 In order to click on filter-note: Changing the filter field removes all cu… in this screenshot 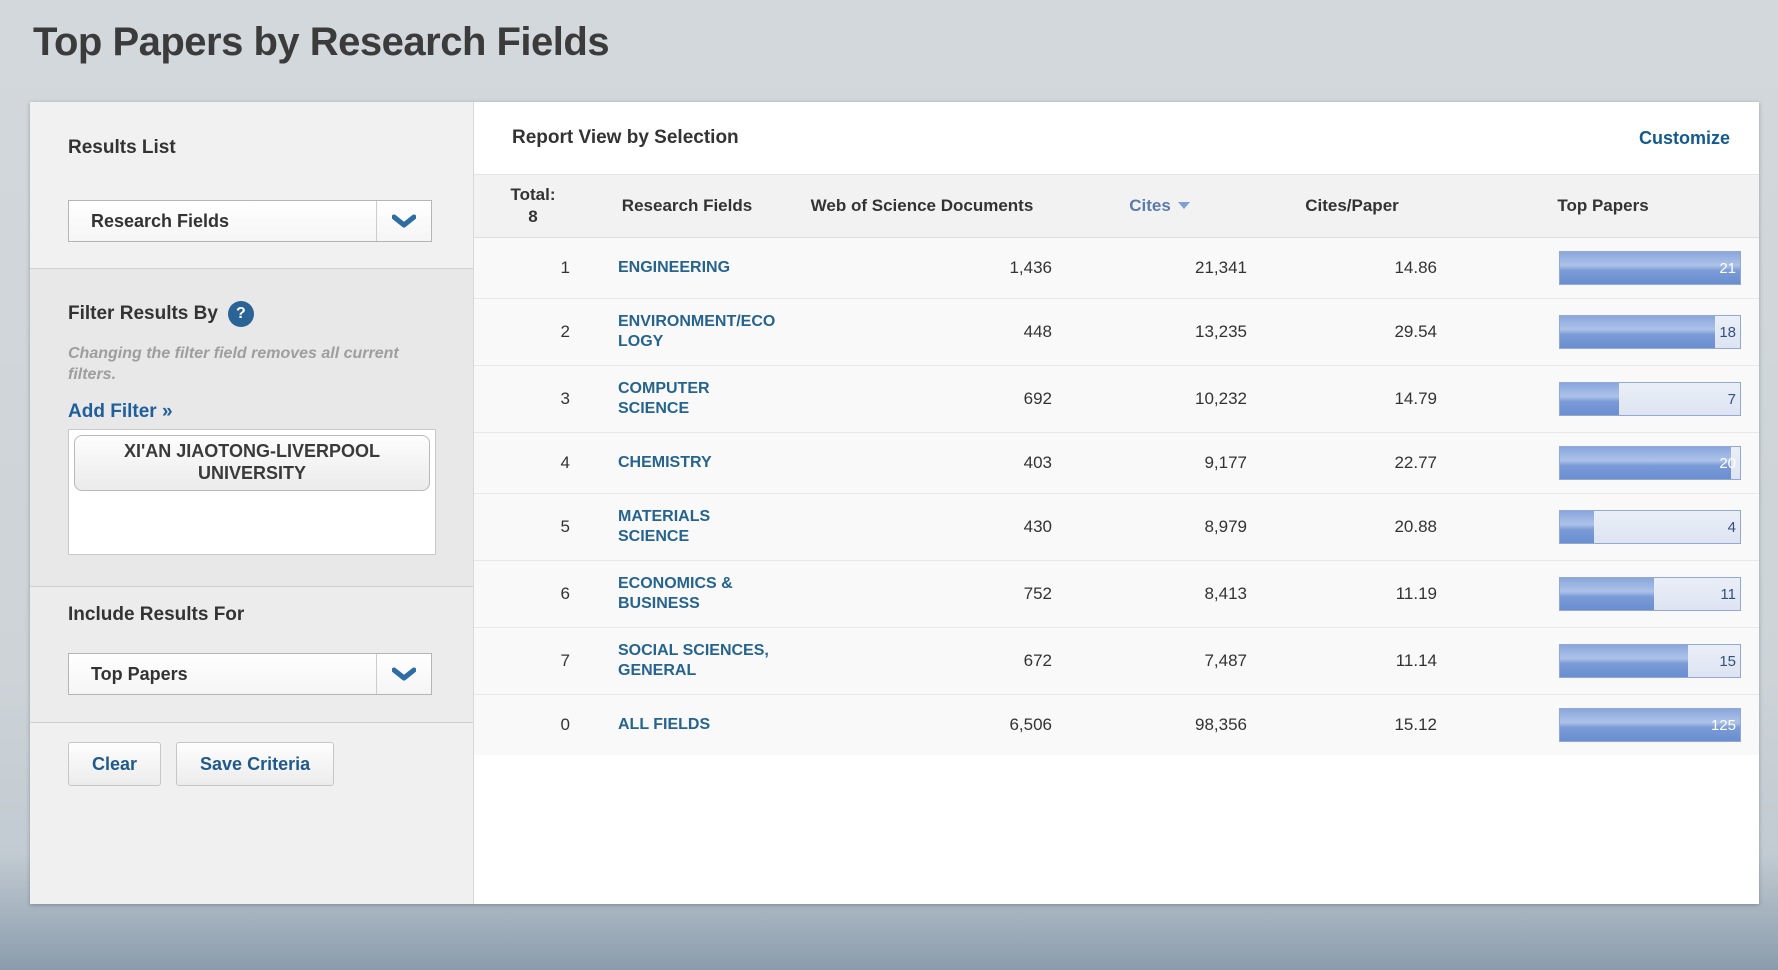, I will do `click(233, 364)`.